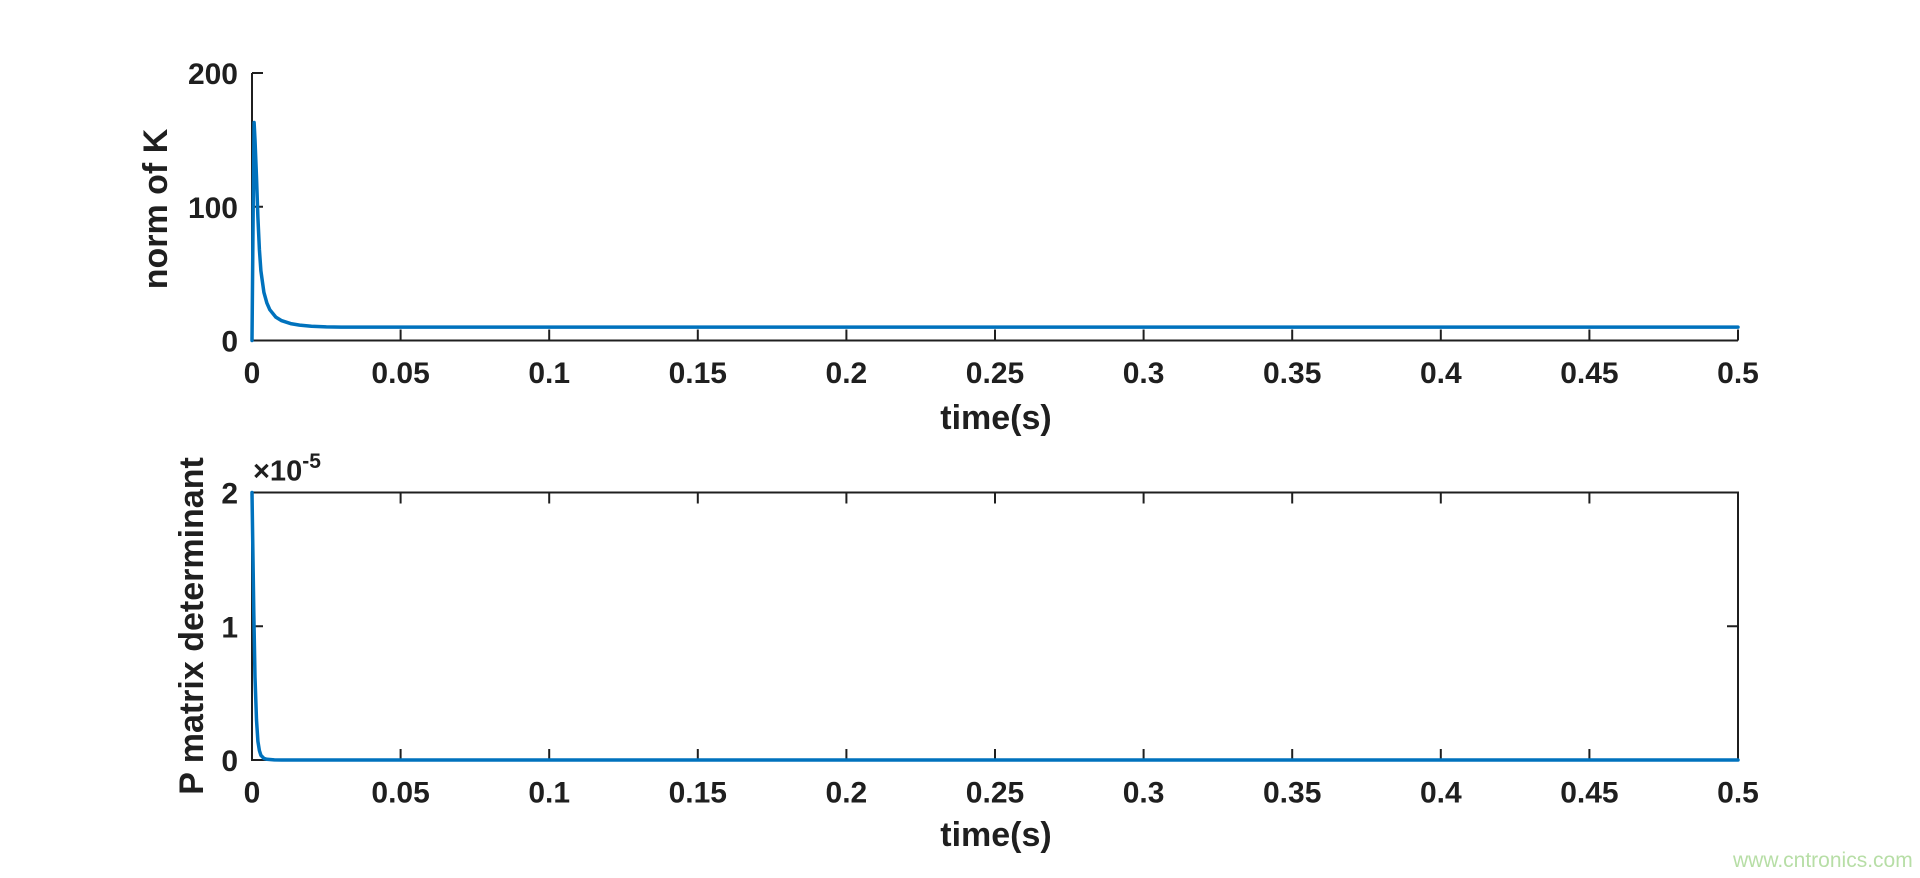 Image resolution: width=1920 pixels, height=878 pixels. What do you see at coordinates (213, 208) in the screenshot?
I see `y-tick-label: 100` at bounding box center [213, 208].